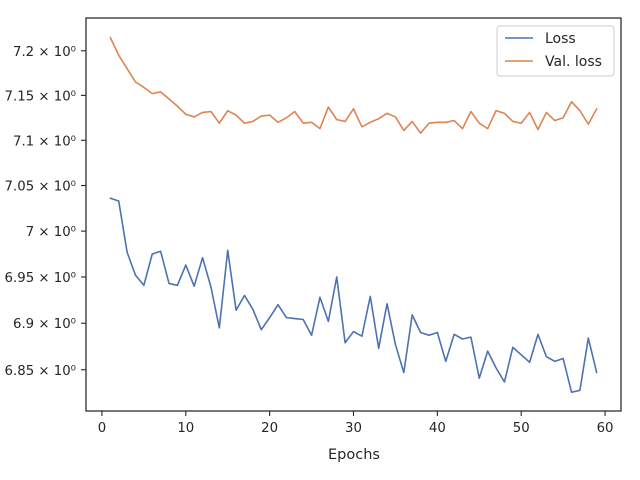 The height and width of the screenshot is (480, 640). What do you see at coordinates (51, 232) in the screenshot?
I see `y-tick-label: 7 × 10⁰` at bounding box center [51, 232].